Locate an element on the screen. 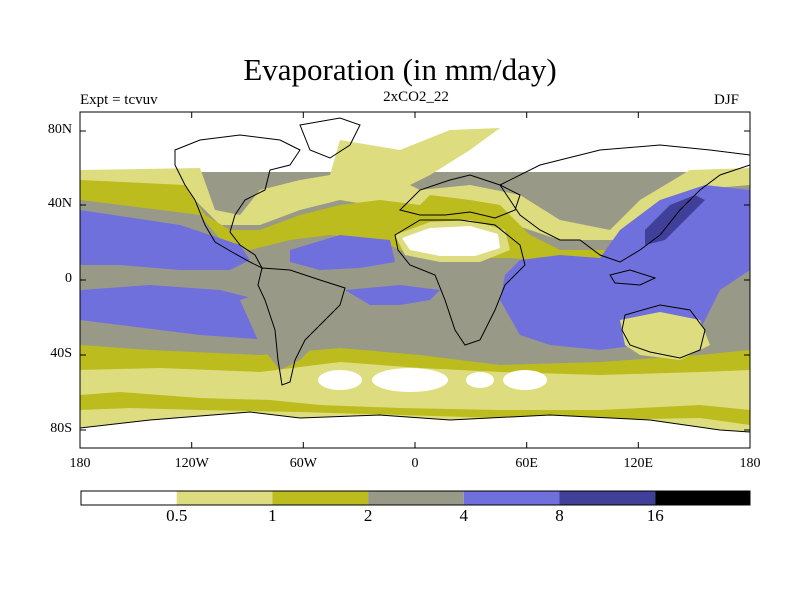 This screenshot has height=600, width=800. lat-label-80n: 80N is located at coordinates (59, 129).